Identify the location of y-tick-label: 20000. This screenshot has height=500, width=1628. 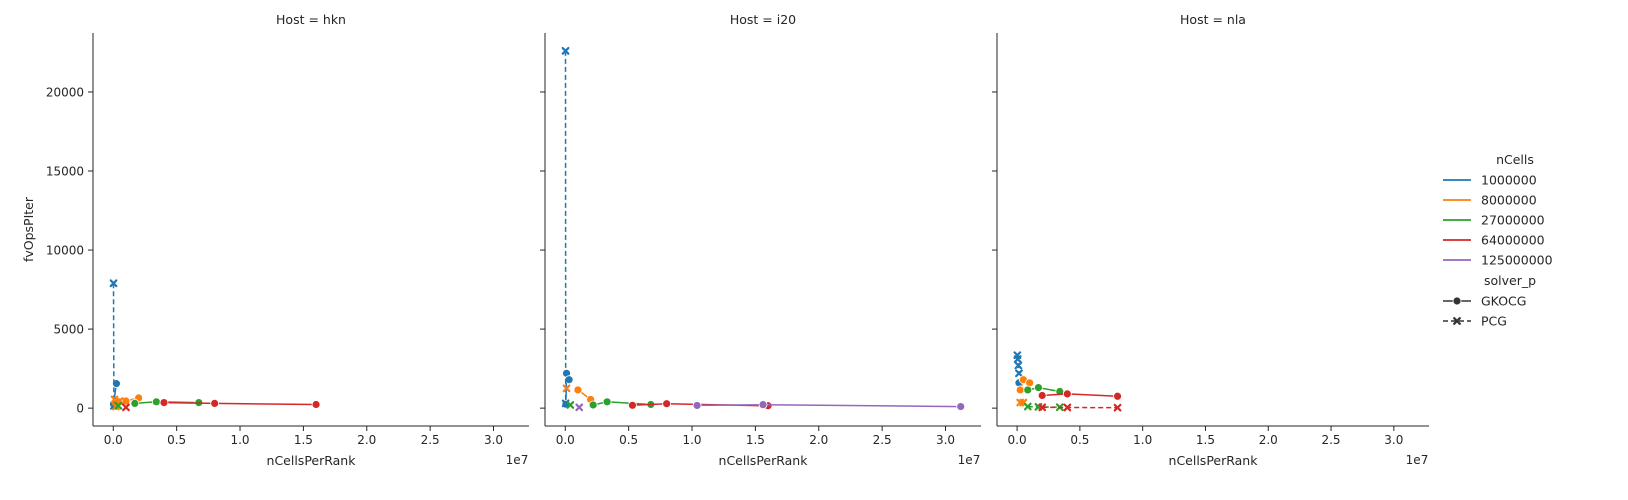
(65, 92).